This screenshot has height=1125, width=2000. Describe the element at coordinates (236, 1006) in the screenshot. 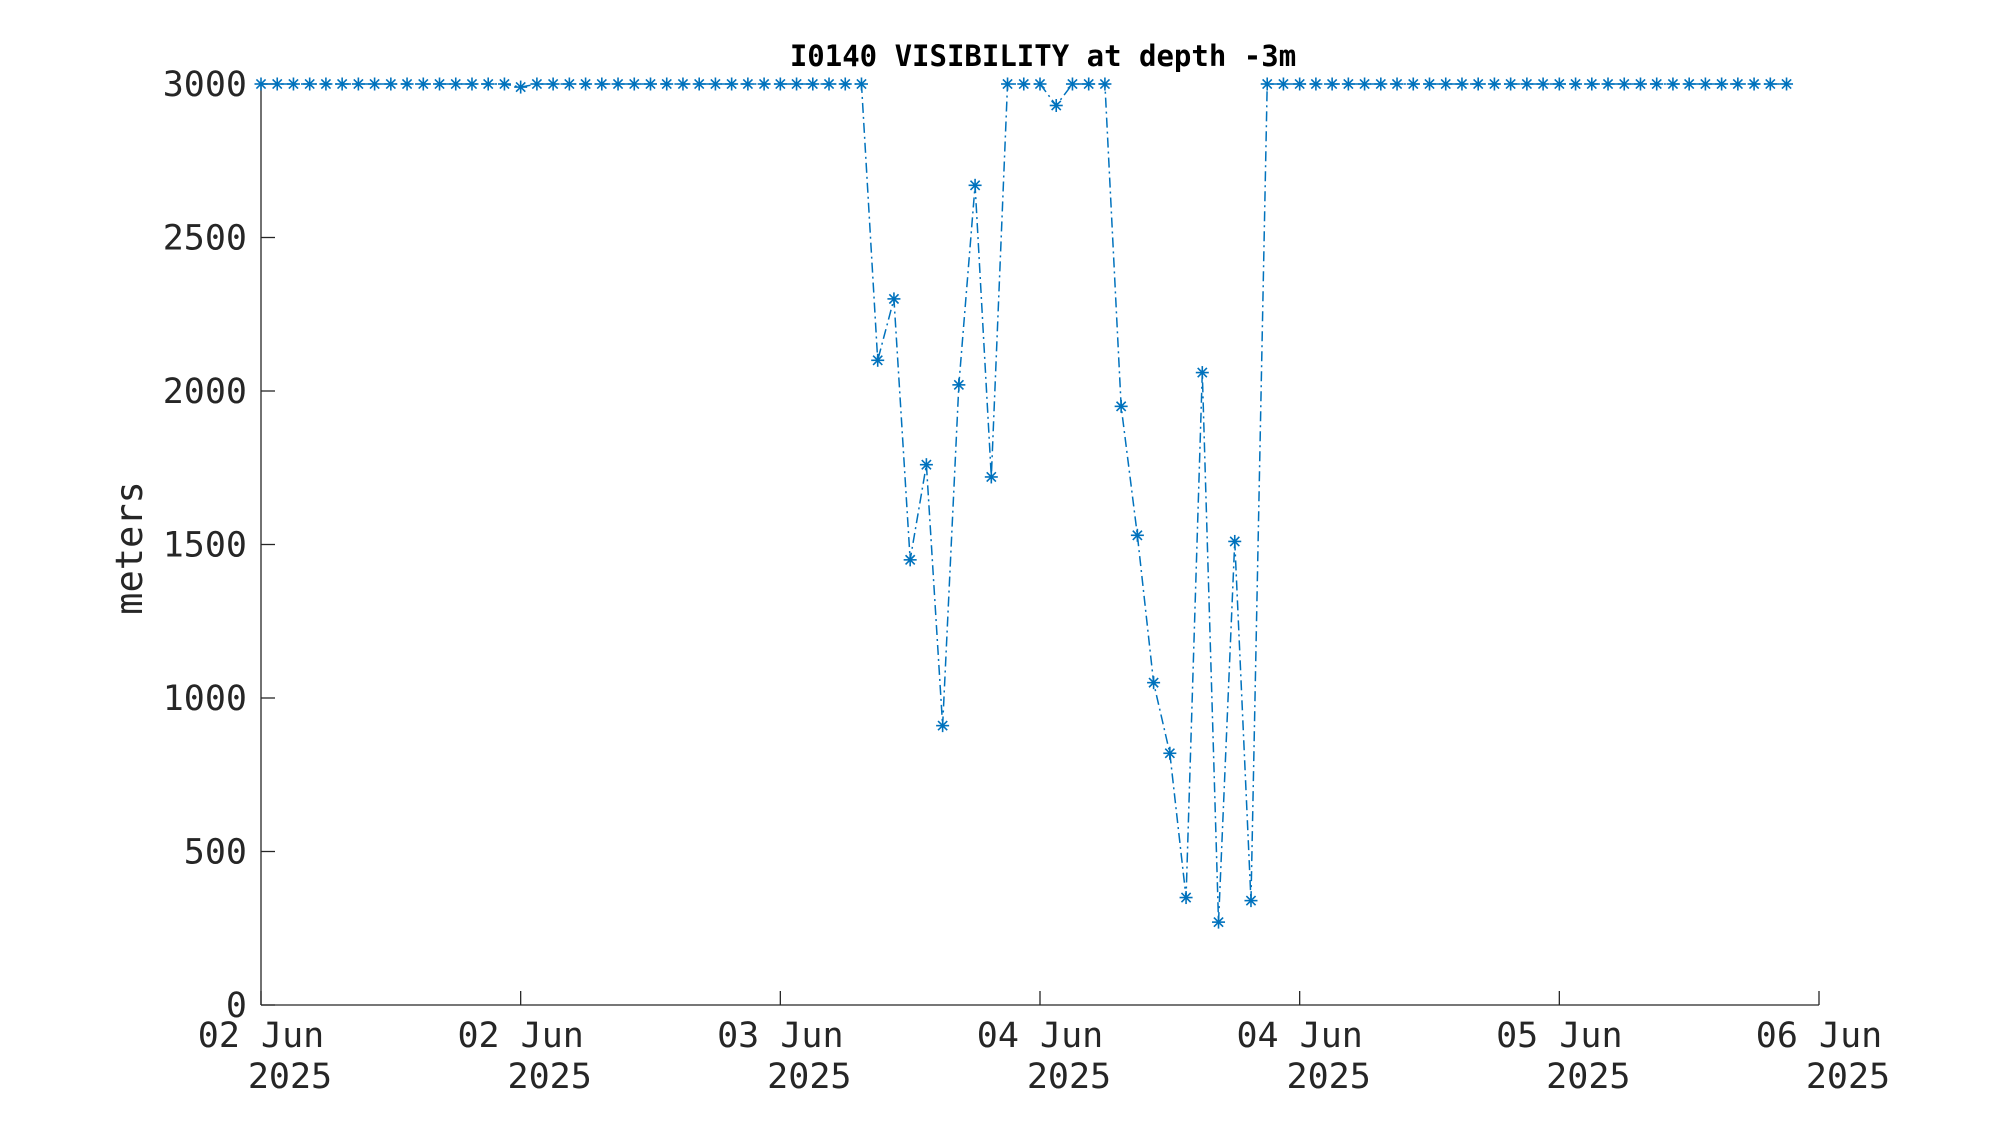

I see `y-tick-label: 0` at that location.